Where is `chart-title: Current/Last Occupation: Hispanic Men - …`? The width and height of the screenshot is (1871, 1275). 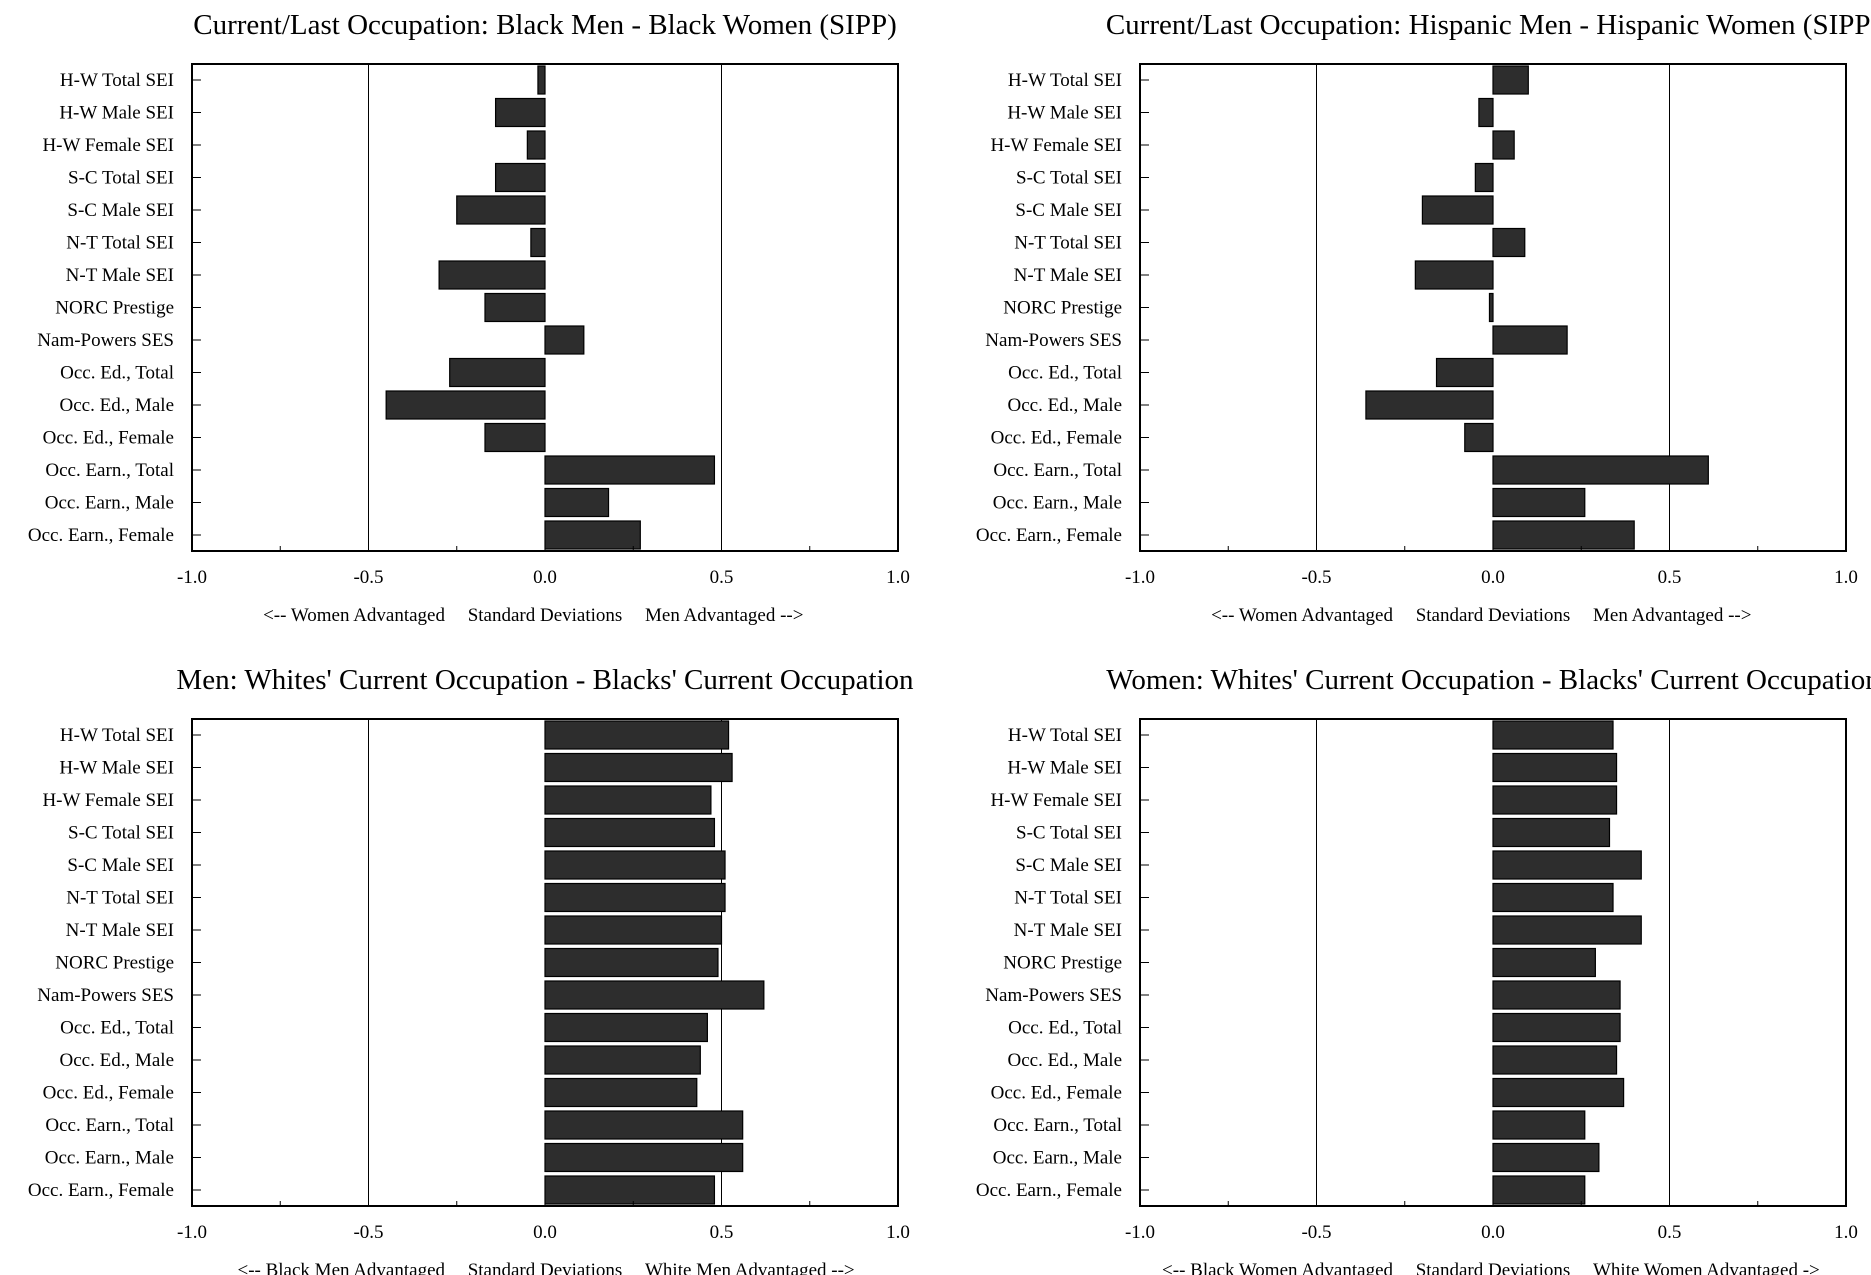 chart-title: Current/Last Occupation: Hispanic Men - … is located at coordinates (1488, 25).